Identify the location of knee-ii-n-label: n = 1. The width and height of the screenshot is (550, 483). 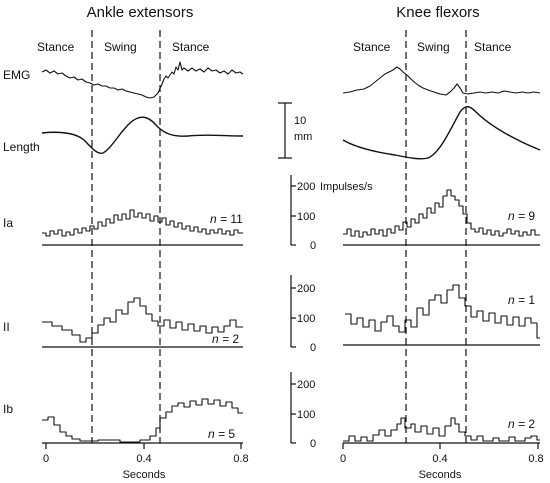
(521, 300).